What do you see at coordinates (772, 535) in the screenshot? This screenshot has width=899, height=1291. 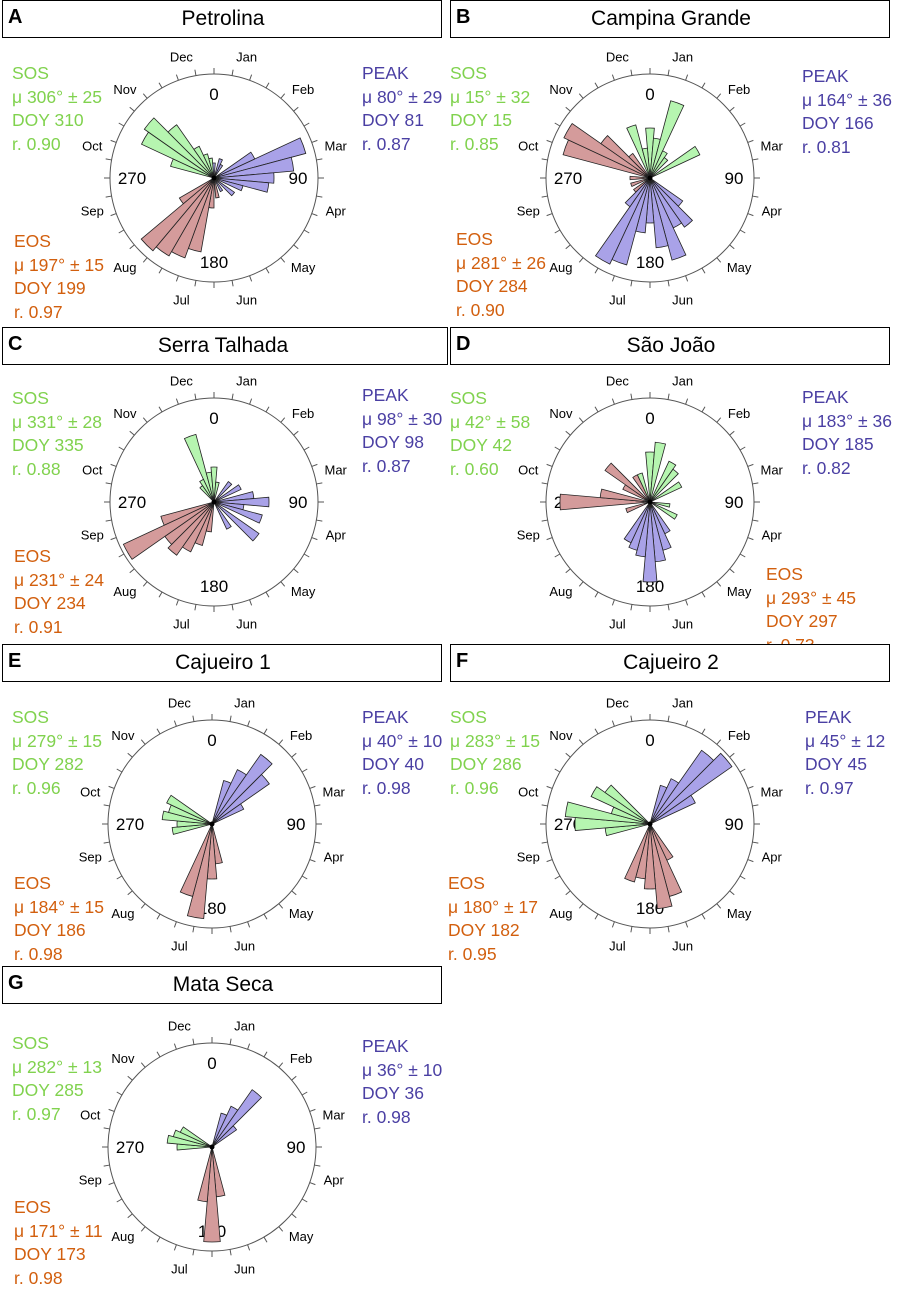 I see `month-label: Apr` at bounding box center [772, 535].